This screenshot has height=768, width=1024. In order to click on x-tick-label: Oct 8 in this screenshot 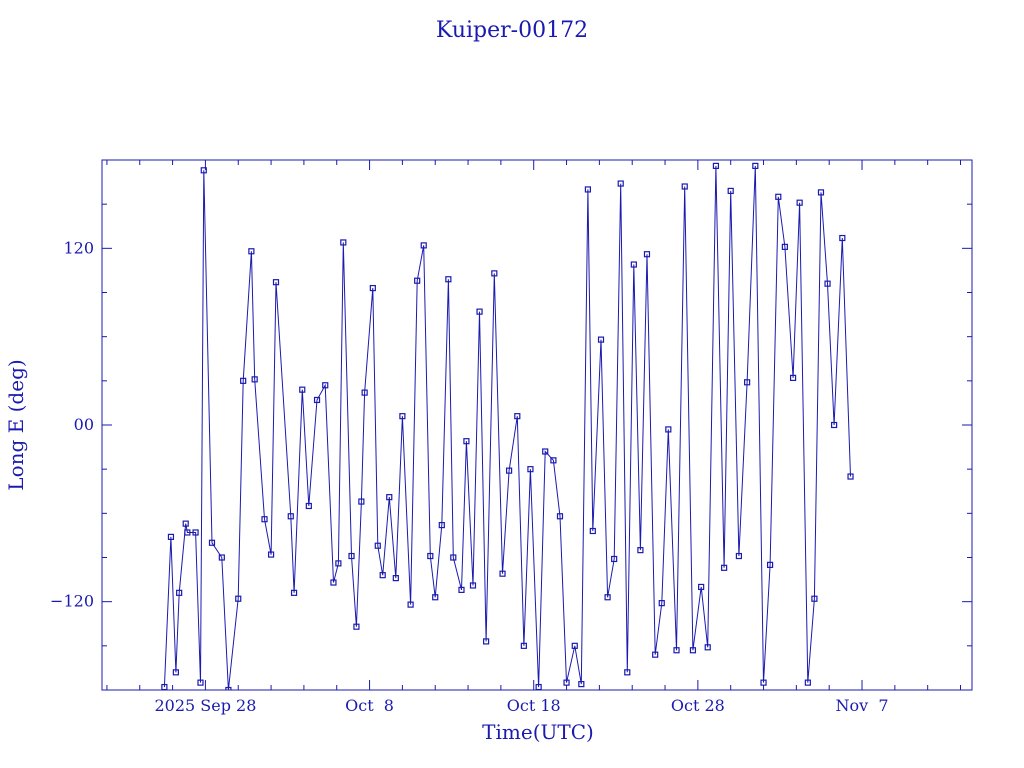, I will do `click(369, 705)`.